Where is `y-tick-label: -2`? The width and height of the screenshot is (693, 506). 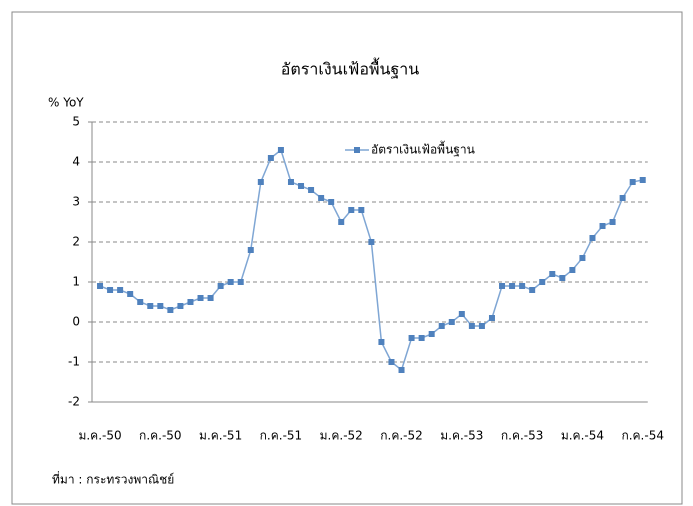
y-tick-label: -2 is located at coordinates (74, 402).